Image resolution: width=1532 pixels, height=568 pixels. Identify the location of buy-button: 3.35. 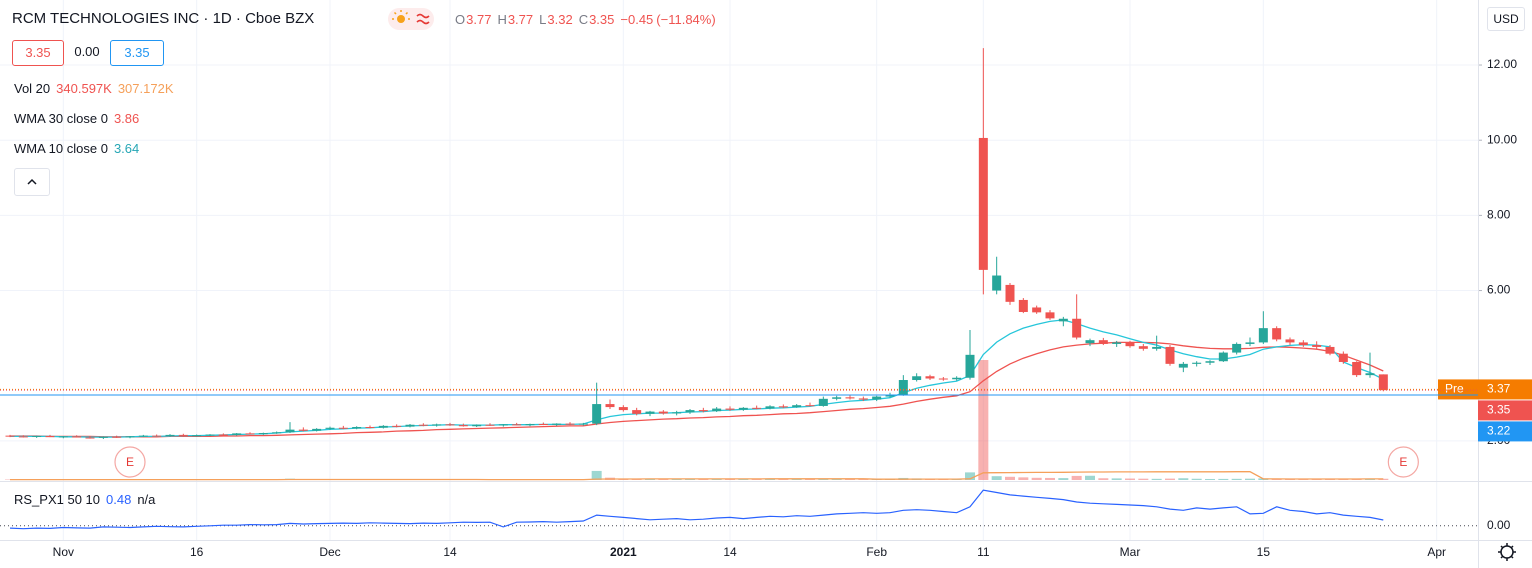
(137, 53).